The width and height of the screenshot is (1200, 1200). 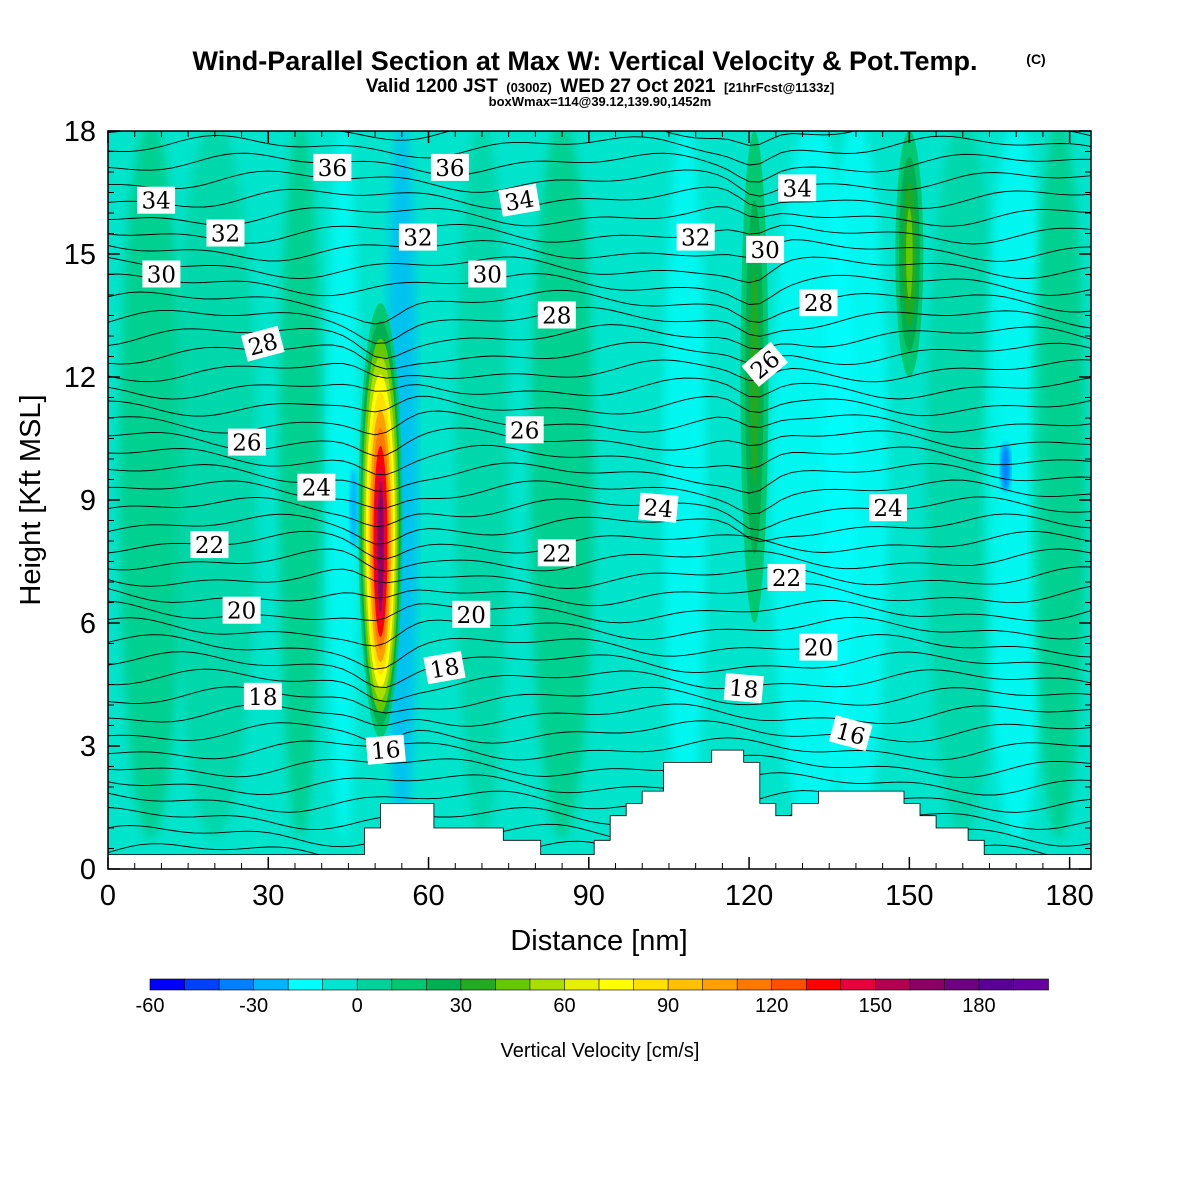 I want to click on x-tick-label: 150, so click(x=909, y=896).